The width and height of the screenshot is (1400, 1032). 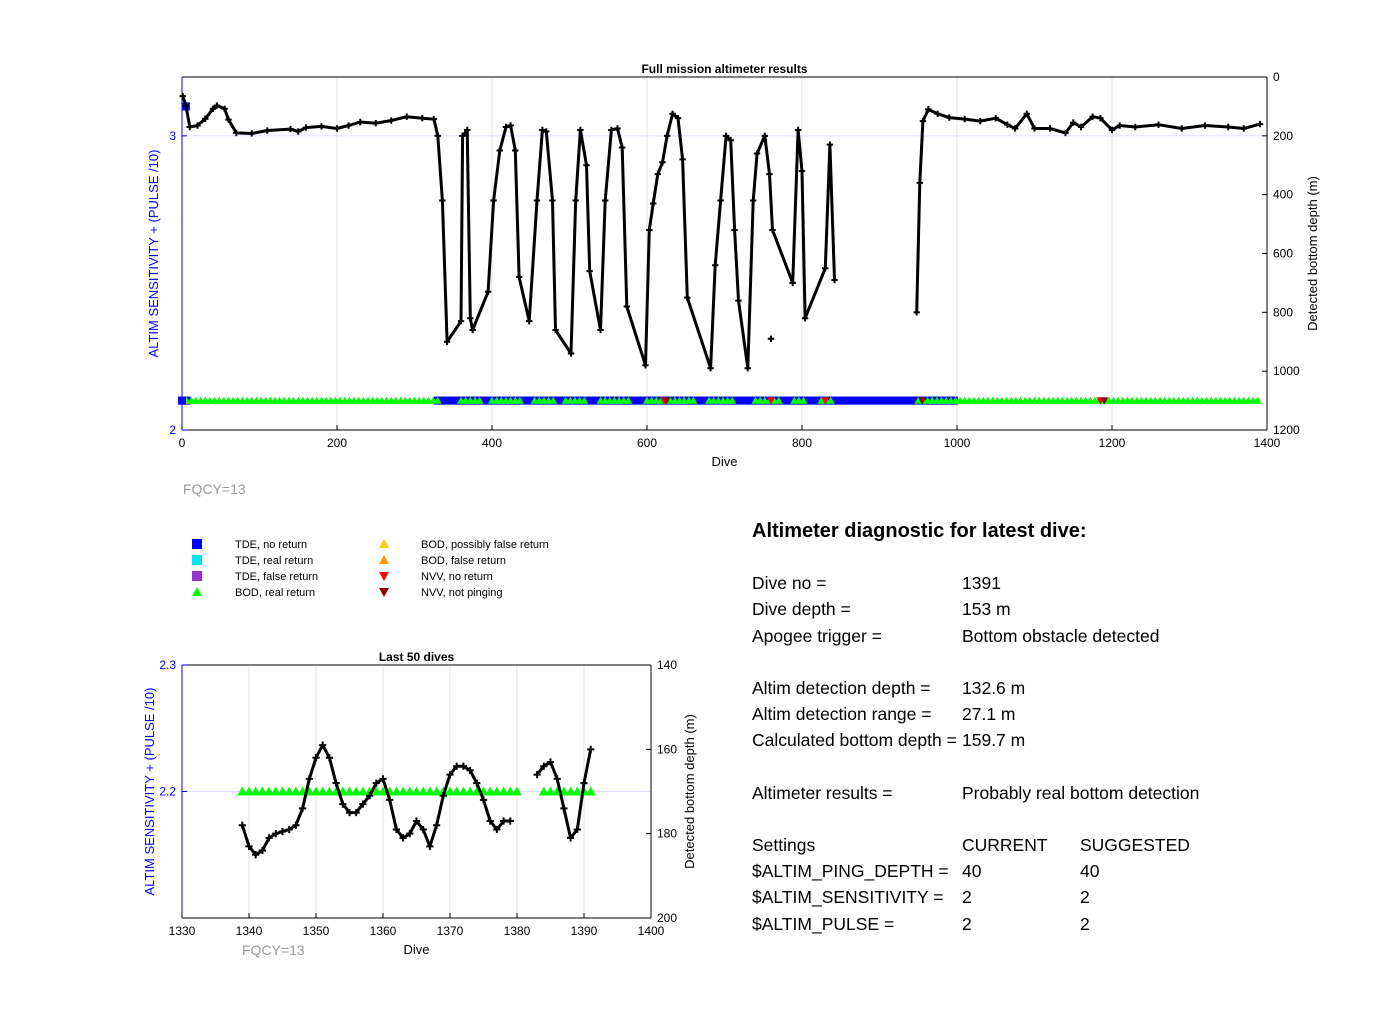 What do you see at coordinates (667, 918) in the screenshot?
I see `y-right-tick-label: 200` at bounding box center [667, 918].